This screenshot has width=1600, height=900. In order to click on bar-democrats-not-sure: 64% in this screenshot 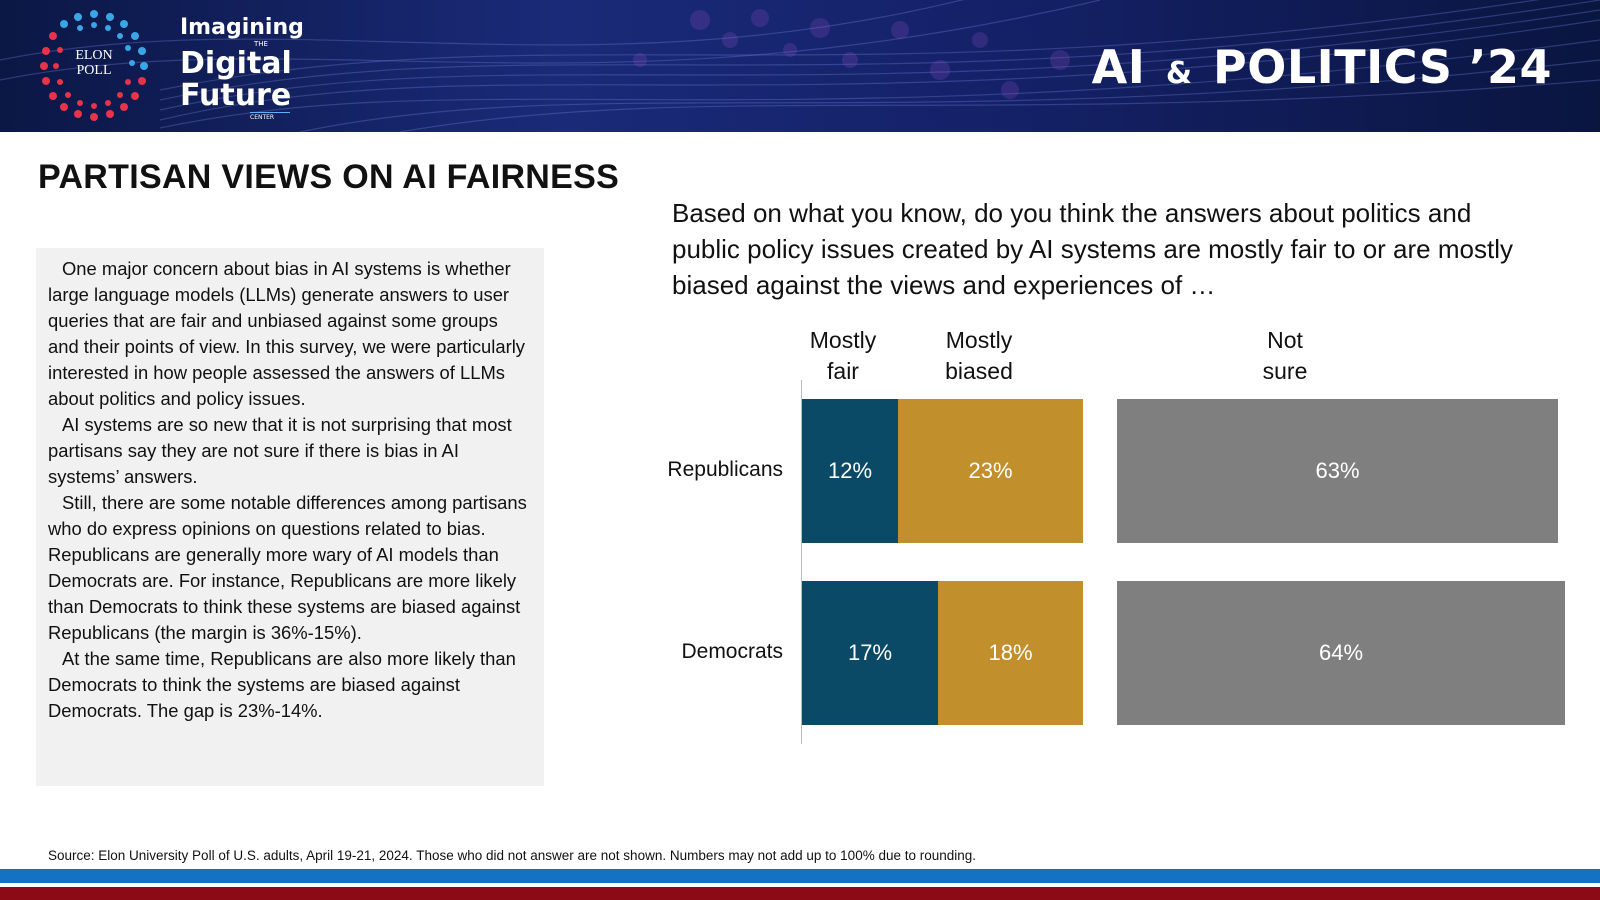, I will do `click(1341, 653)`.